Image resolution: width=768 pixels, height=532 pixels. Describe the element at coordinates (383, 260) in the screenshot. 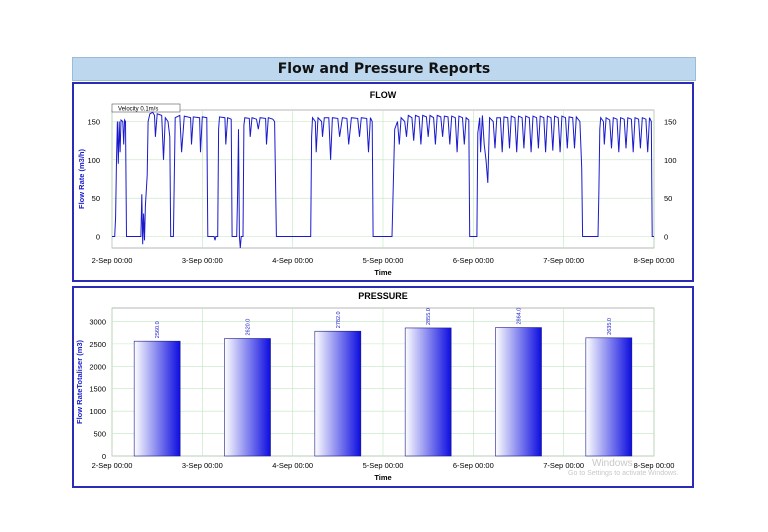

I see `flow-x-tick-label: 5-Sep 00:00` at that location.